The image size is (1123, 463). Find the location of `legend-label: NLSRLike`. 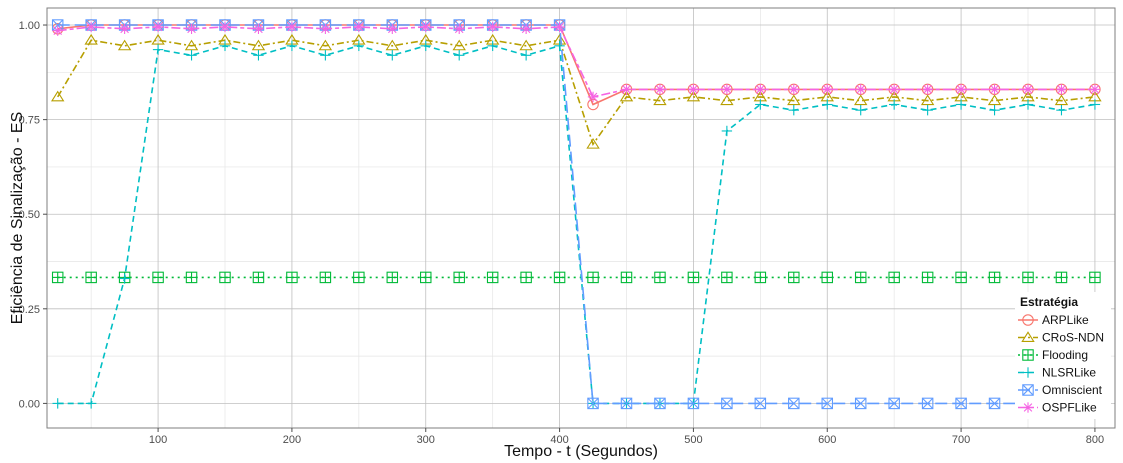

legend-label: NLSRLike is located at coordinates (1069, 373).